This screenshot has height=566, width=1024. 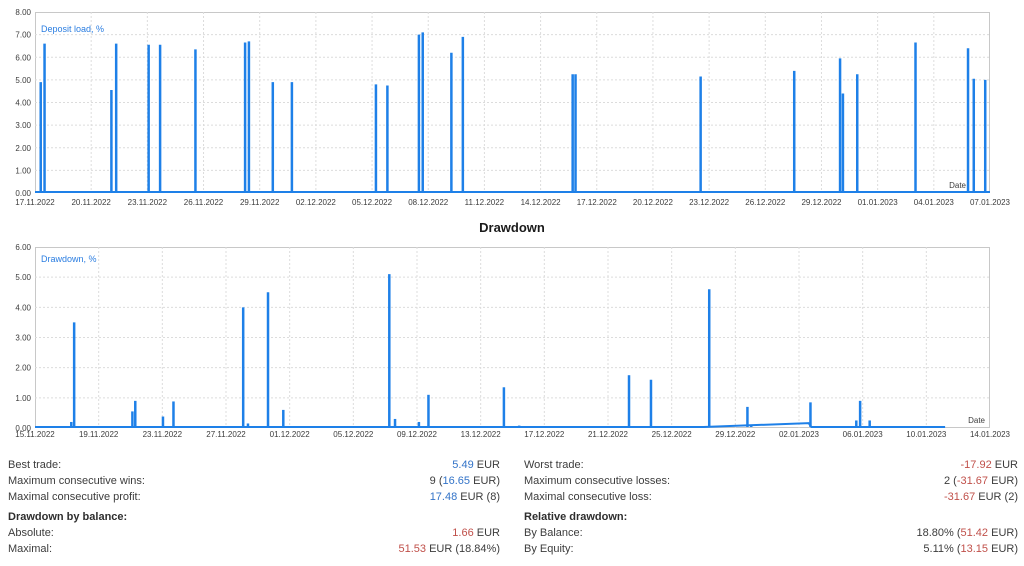 What do you see at coordinates (765, 202) in the screenshot?
I see `x-axis-tick-label: 26.12.2022` at bounding box center [765, 202].